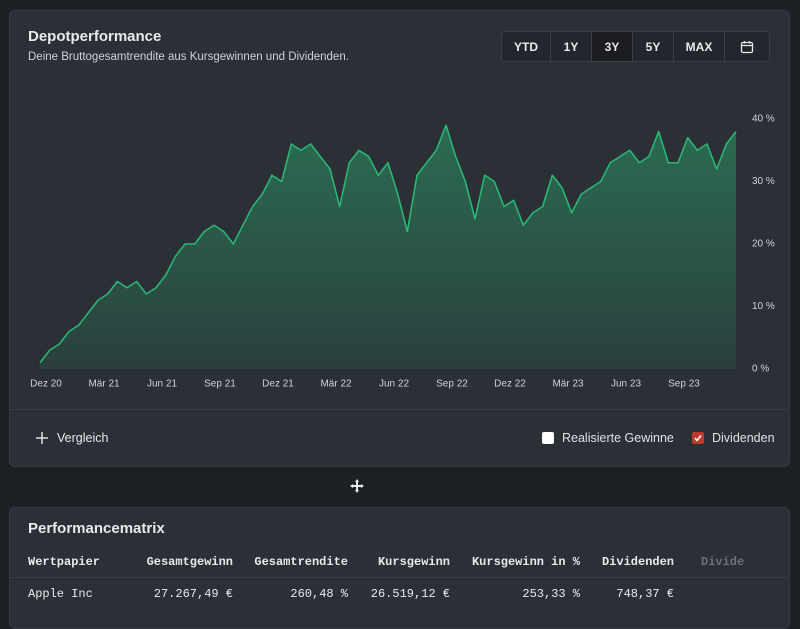 The image size is (800, 629). I want to click on x-tick-label: Jun 22, so click(394, 384).